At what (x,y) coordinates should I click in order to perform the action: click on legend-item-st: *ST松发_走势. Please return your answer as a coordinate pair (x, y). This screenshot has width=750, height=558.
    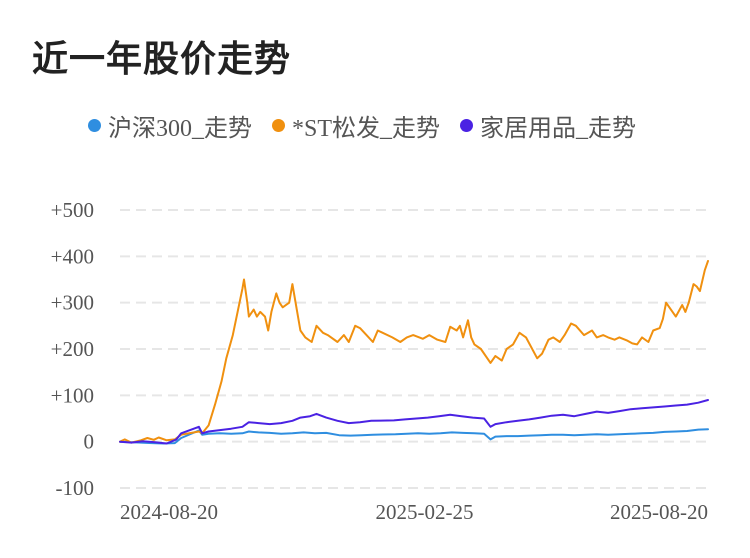
    Looking at the image, I should click on (356, 125).